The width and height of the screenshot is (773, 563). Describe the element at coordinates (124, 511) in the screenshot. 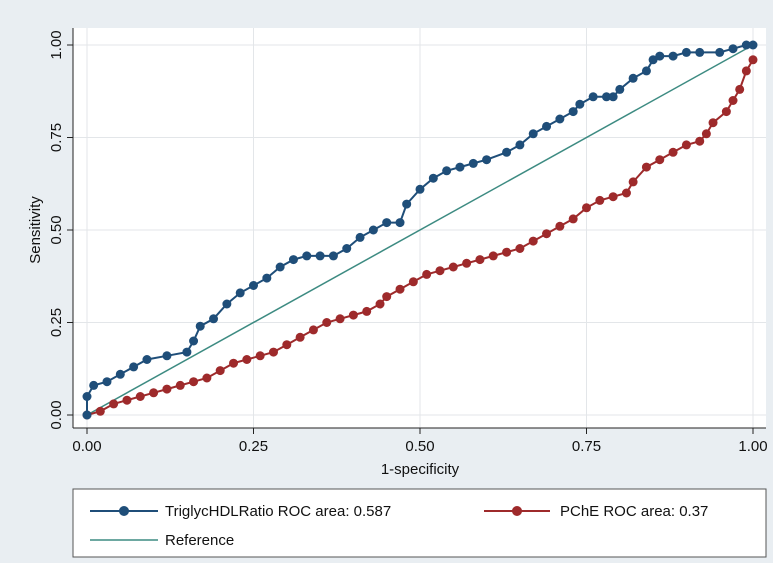

I see `legend-marker-triglyc` at that location.